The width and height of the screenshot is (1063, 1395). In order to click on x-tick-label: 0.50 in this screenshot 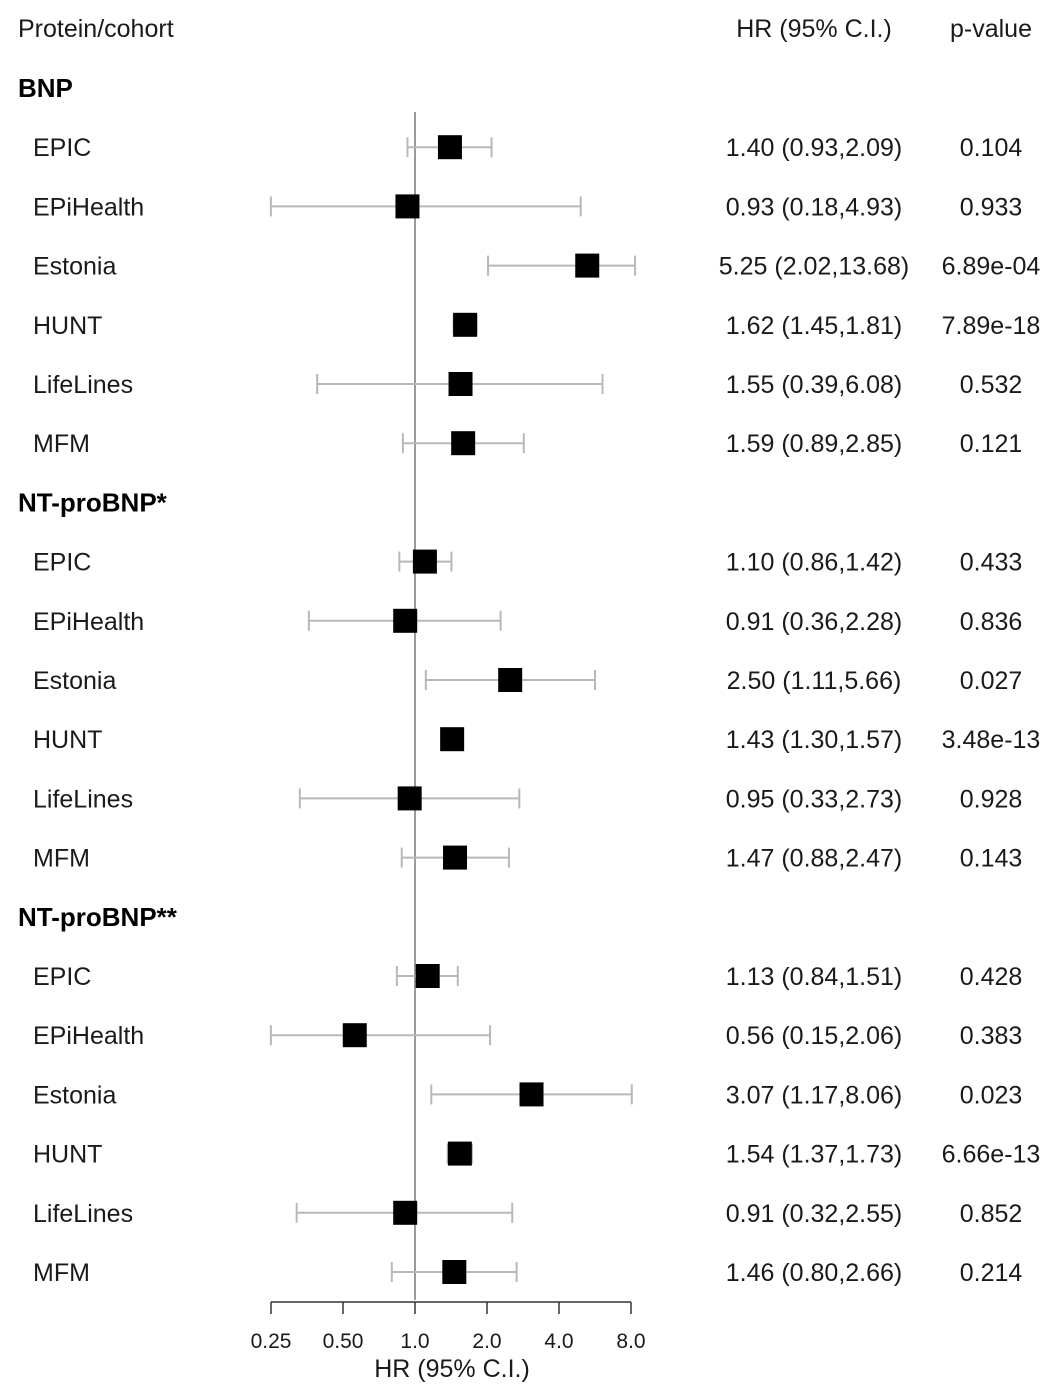, I will do `click(343, 1341)`.